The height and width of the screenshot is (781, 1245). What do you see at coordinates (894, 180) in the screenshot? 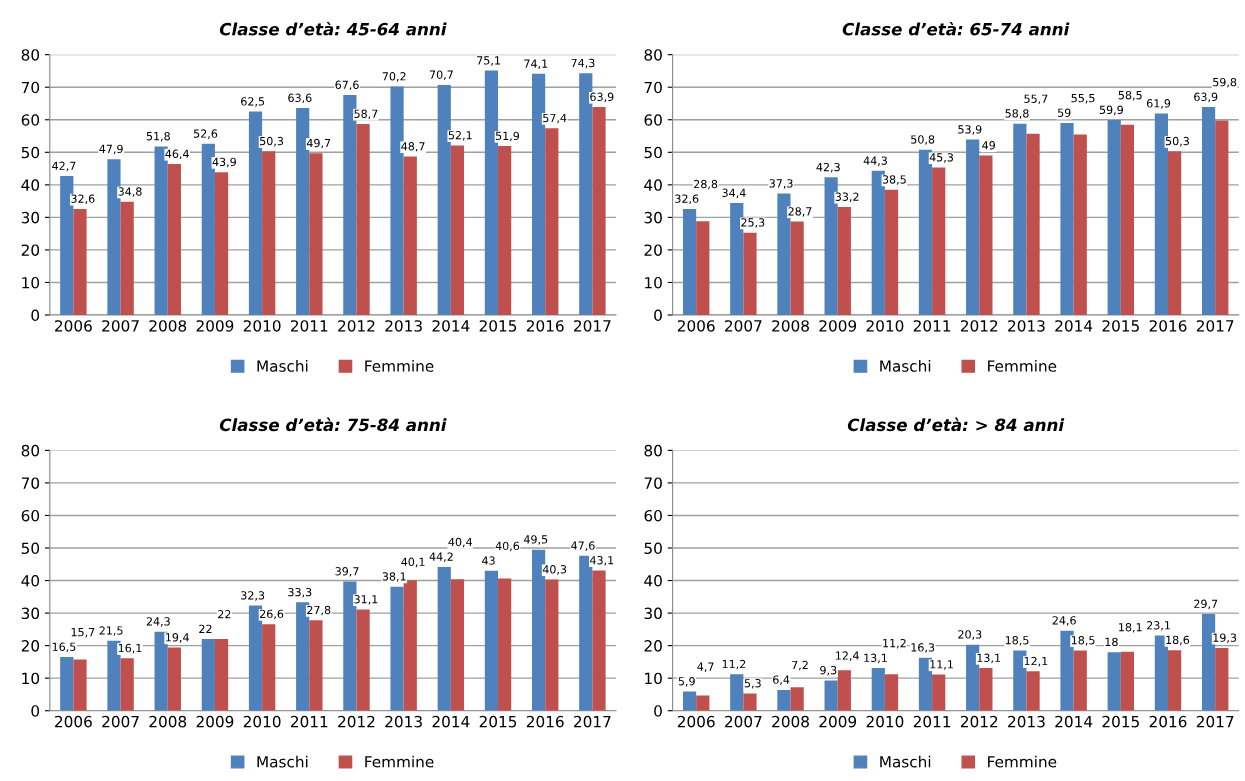
I see `data-label: 38,5` at bounding box center [894, 180].